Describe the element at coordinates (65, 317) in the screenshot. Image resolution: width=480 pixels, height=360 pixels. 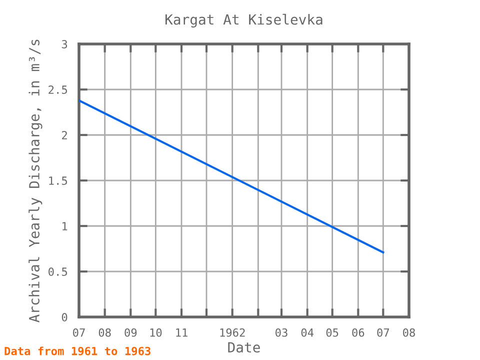
I see `y-tick-label: 0` at that location.